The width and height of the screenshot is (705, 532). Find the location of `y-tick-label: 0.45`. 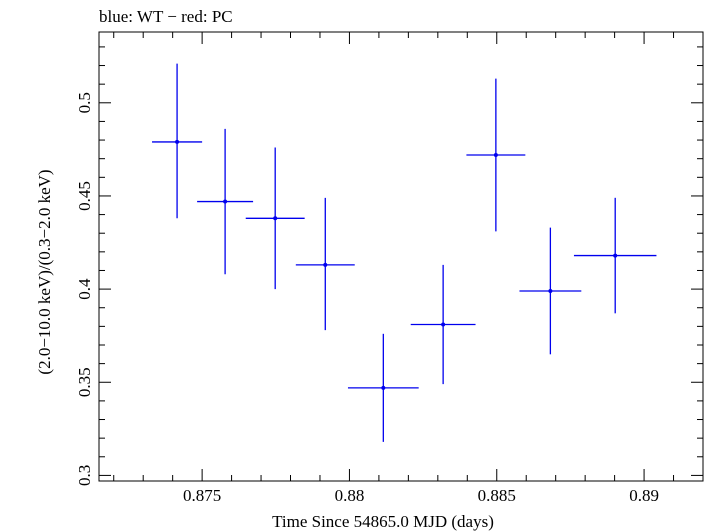

y-tick-label: 0.45 is located at coordinates (84, 196).